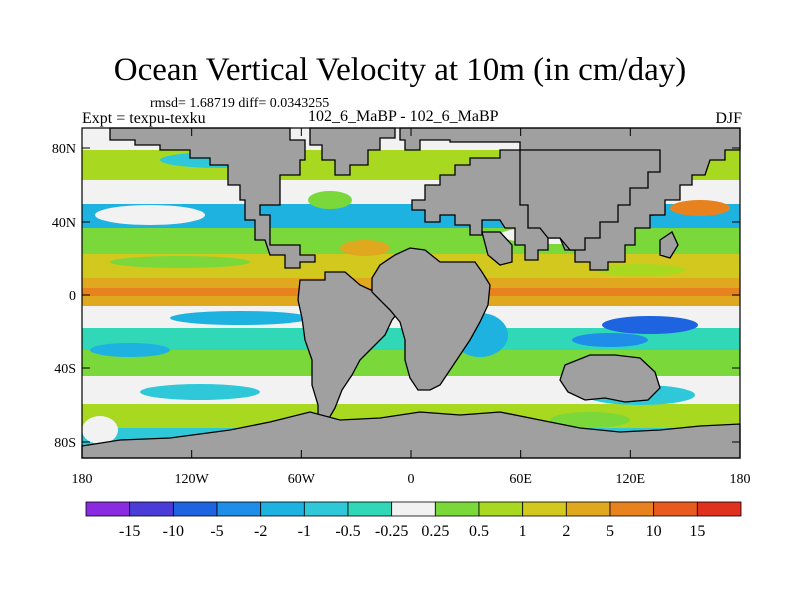 The image size is (800, 600). What do you see at coordinates (192, 479) in the screenshot?
I see `lon-tick-label: 120W` at bounding box center [192, 479].